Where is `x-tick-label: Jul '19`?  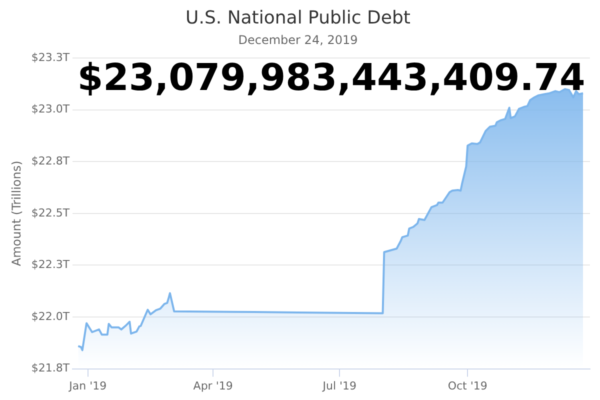 x-tick-label: Jul '19 is located at coordinates (339, 385).